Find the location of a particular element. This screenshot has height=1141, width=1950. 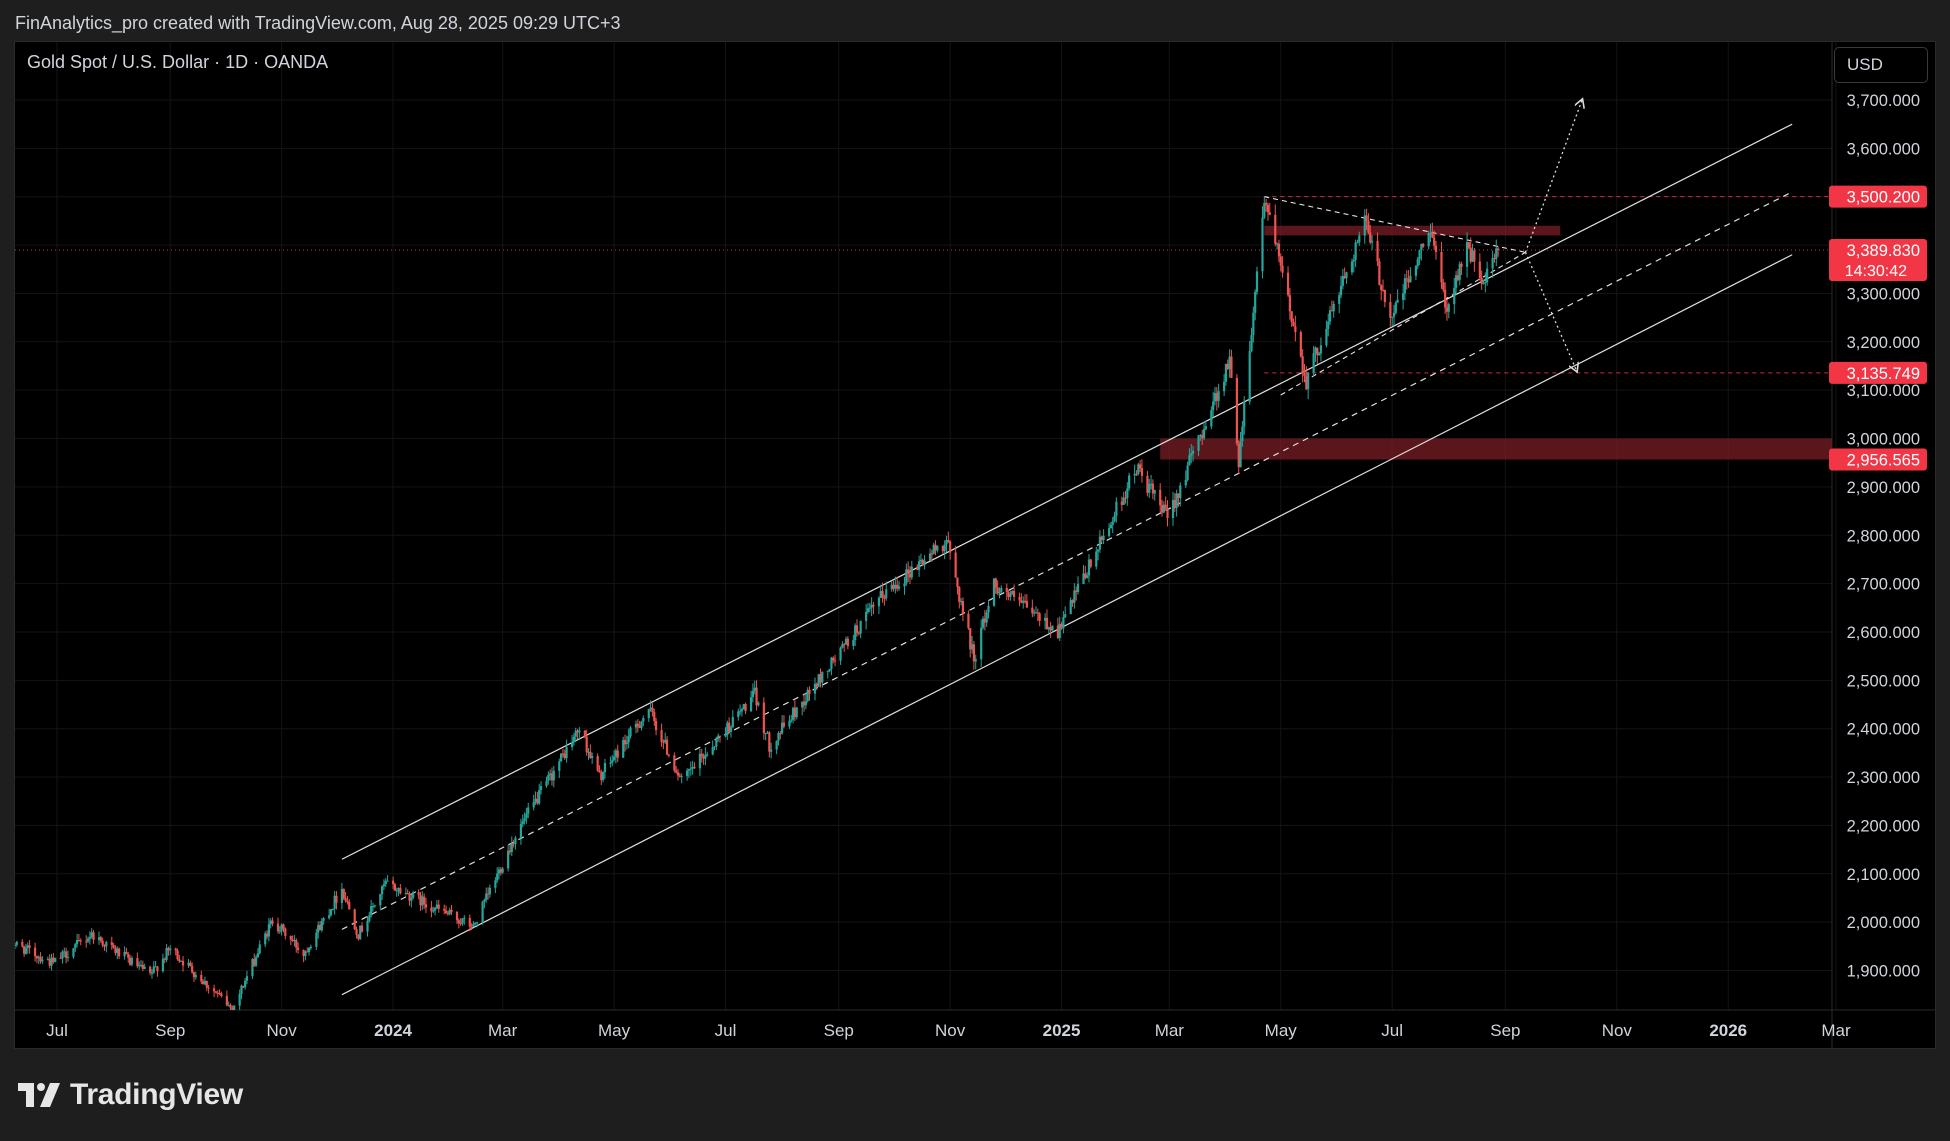

price-tick-label: 3,100.000 is located at coordinates (1883, 391).